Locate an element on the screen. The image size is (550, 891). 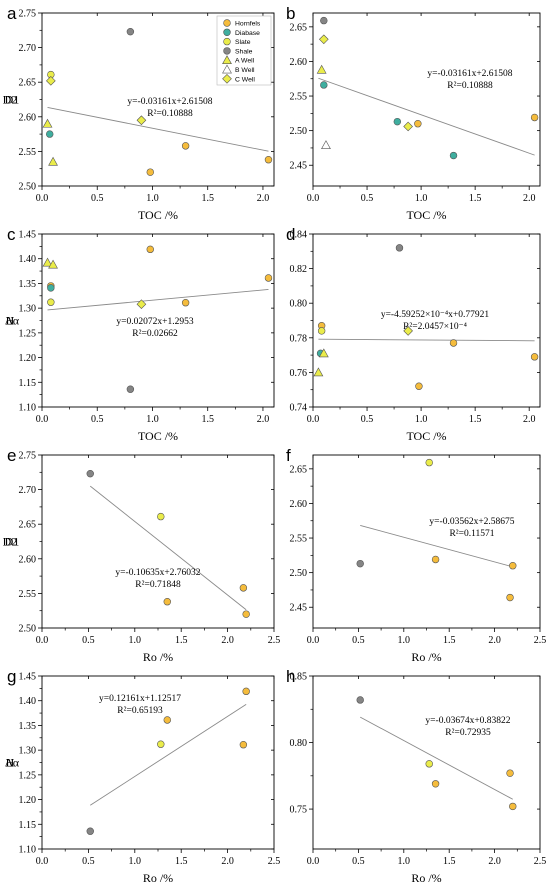
panel-letter: c is located at coordinates (11, 234).